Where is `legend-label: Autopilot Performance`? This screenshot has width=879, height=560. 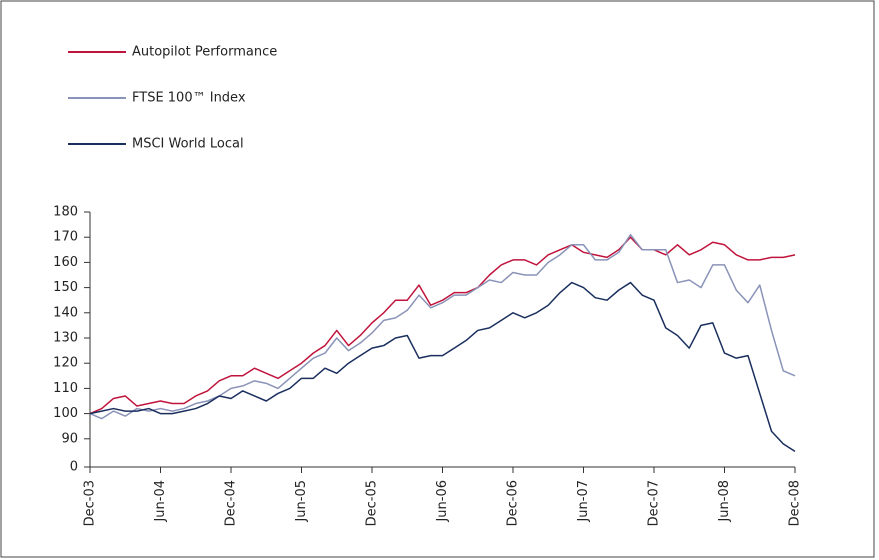 legend-label: Autopilot Performance is located at coordinates (204, 52).